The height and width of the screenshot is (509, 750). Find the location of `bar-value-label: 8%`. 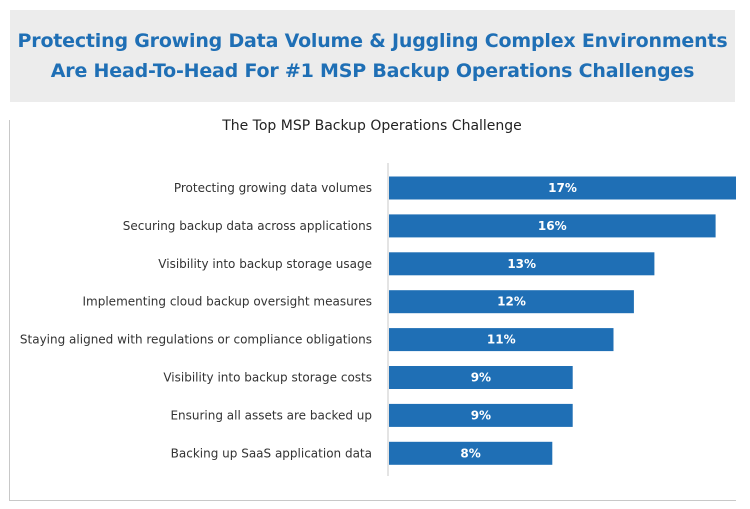

bar-value-label: 8% is located at coordinates (470, 453).